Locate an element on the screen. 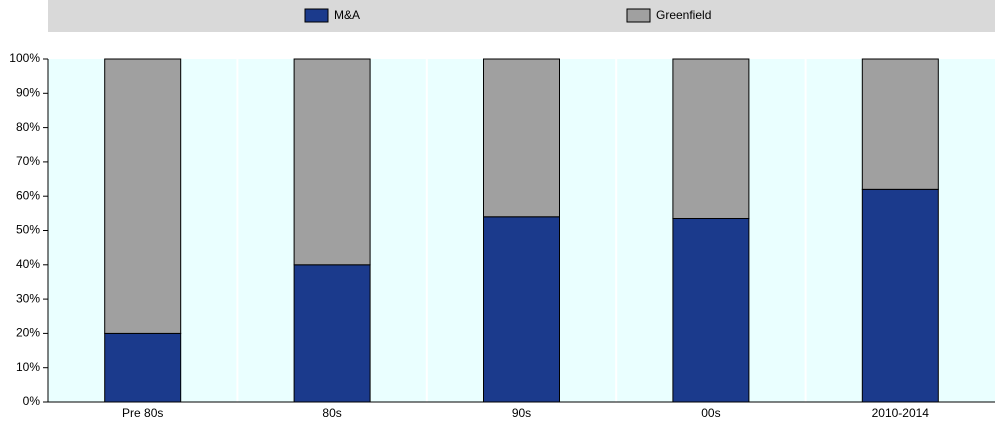  y-tick-label: 30% is located at coordinates (28, 298).